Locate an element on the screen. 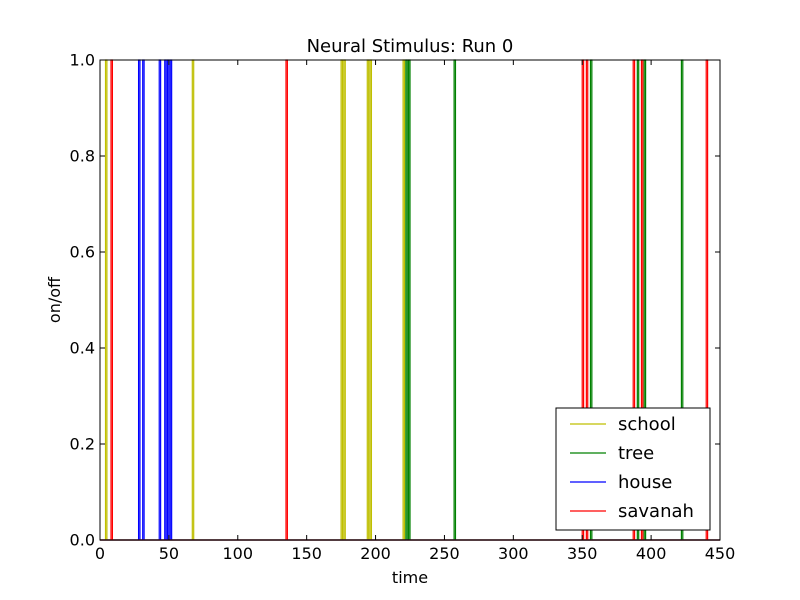 The image size is (800, 600). chart-title: Neural Stimulus: Run 0 is located at coordinates (410, 46).